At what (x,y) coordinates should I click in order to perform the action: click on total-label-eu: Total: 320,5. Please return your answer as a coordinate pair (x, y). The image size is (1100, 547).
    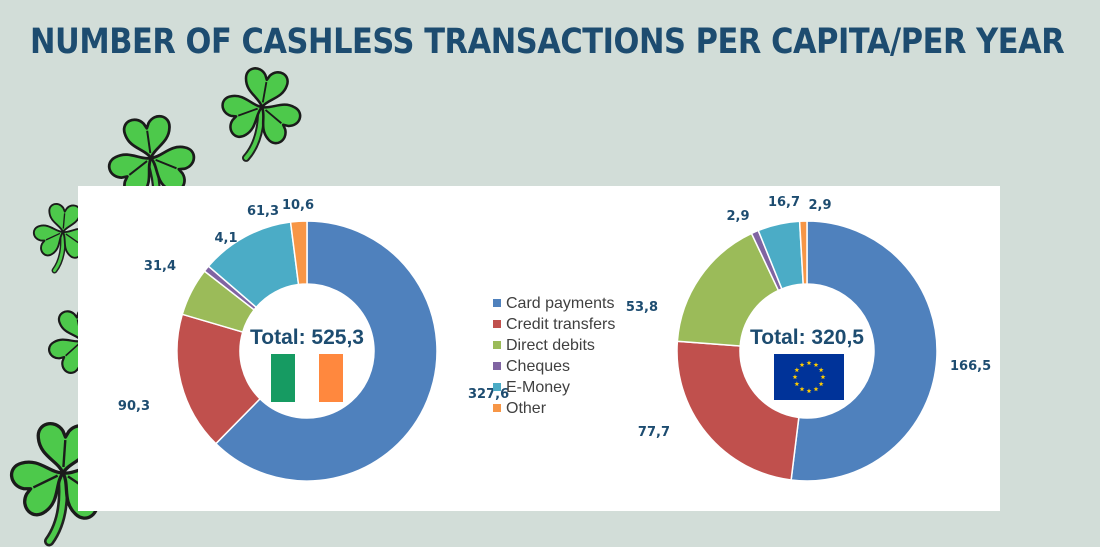
    Looking at the image, I should click on (807, 337).